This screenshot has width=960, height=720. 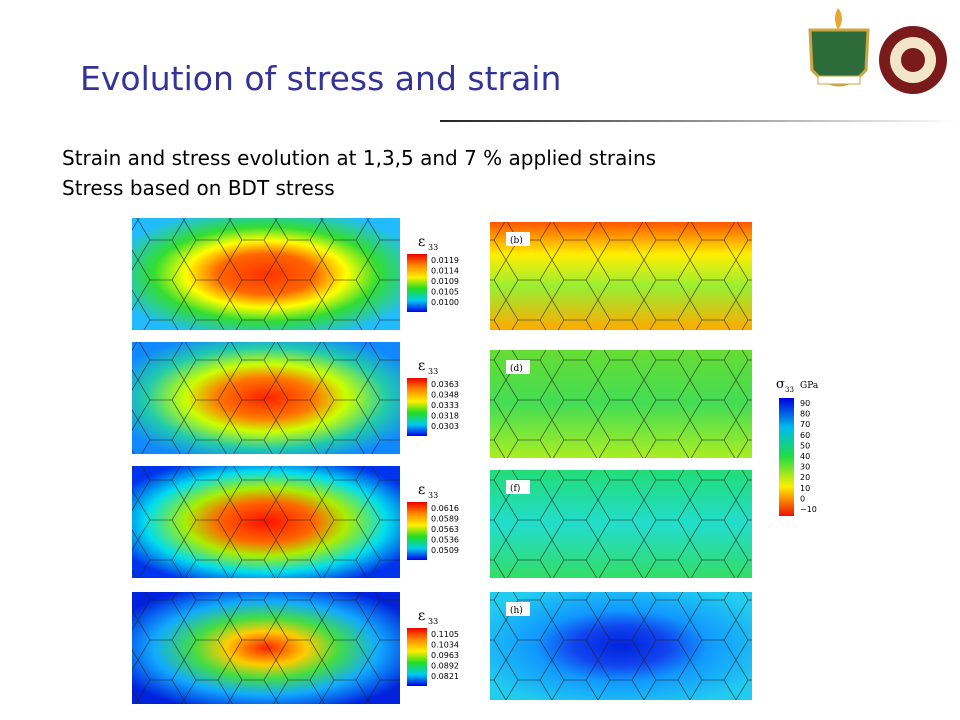 I want to click on legend-tick: −10, so click(x=808, y=509).